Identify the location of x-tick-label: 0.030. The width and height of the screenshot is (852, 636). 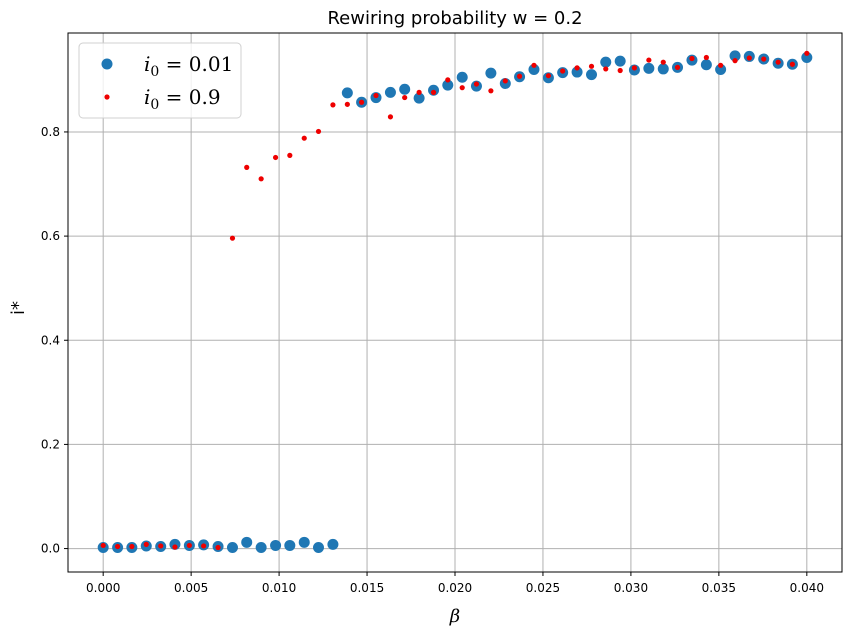
(631, 588).